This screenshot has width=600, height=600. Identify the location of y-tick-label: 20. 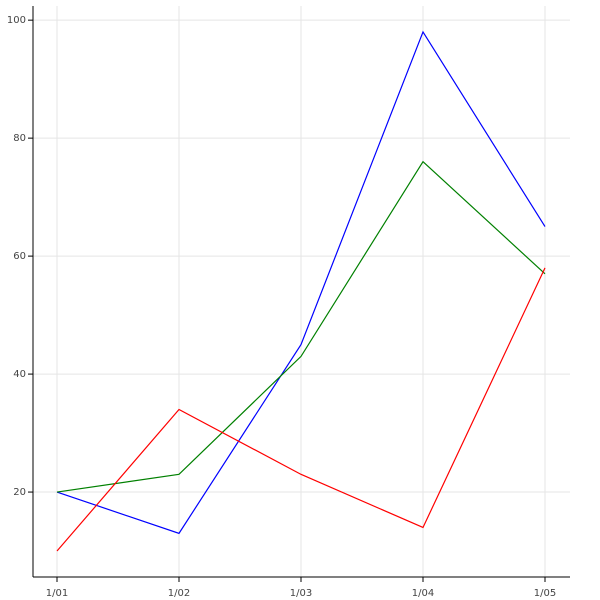
(19, 492).